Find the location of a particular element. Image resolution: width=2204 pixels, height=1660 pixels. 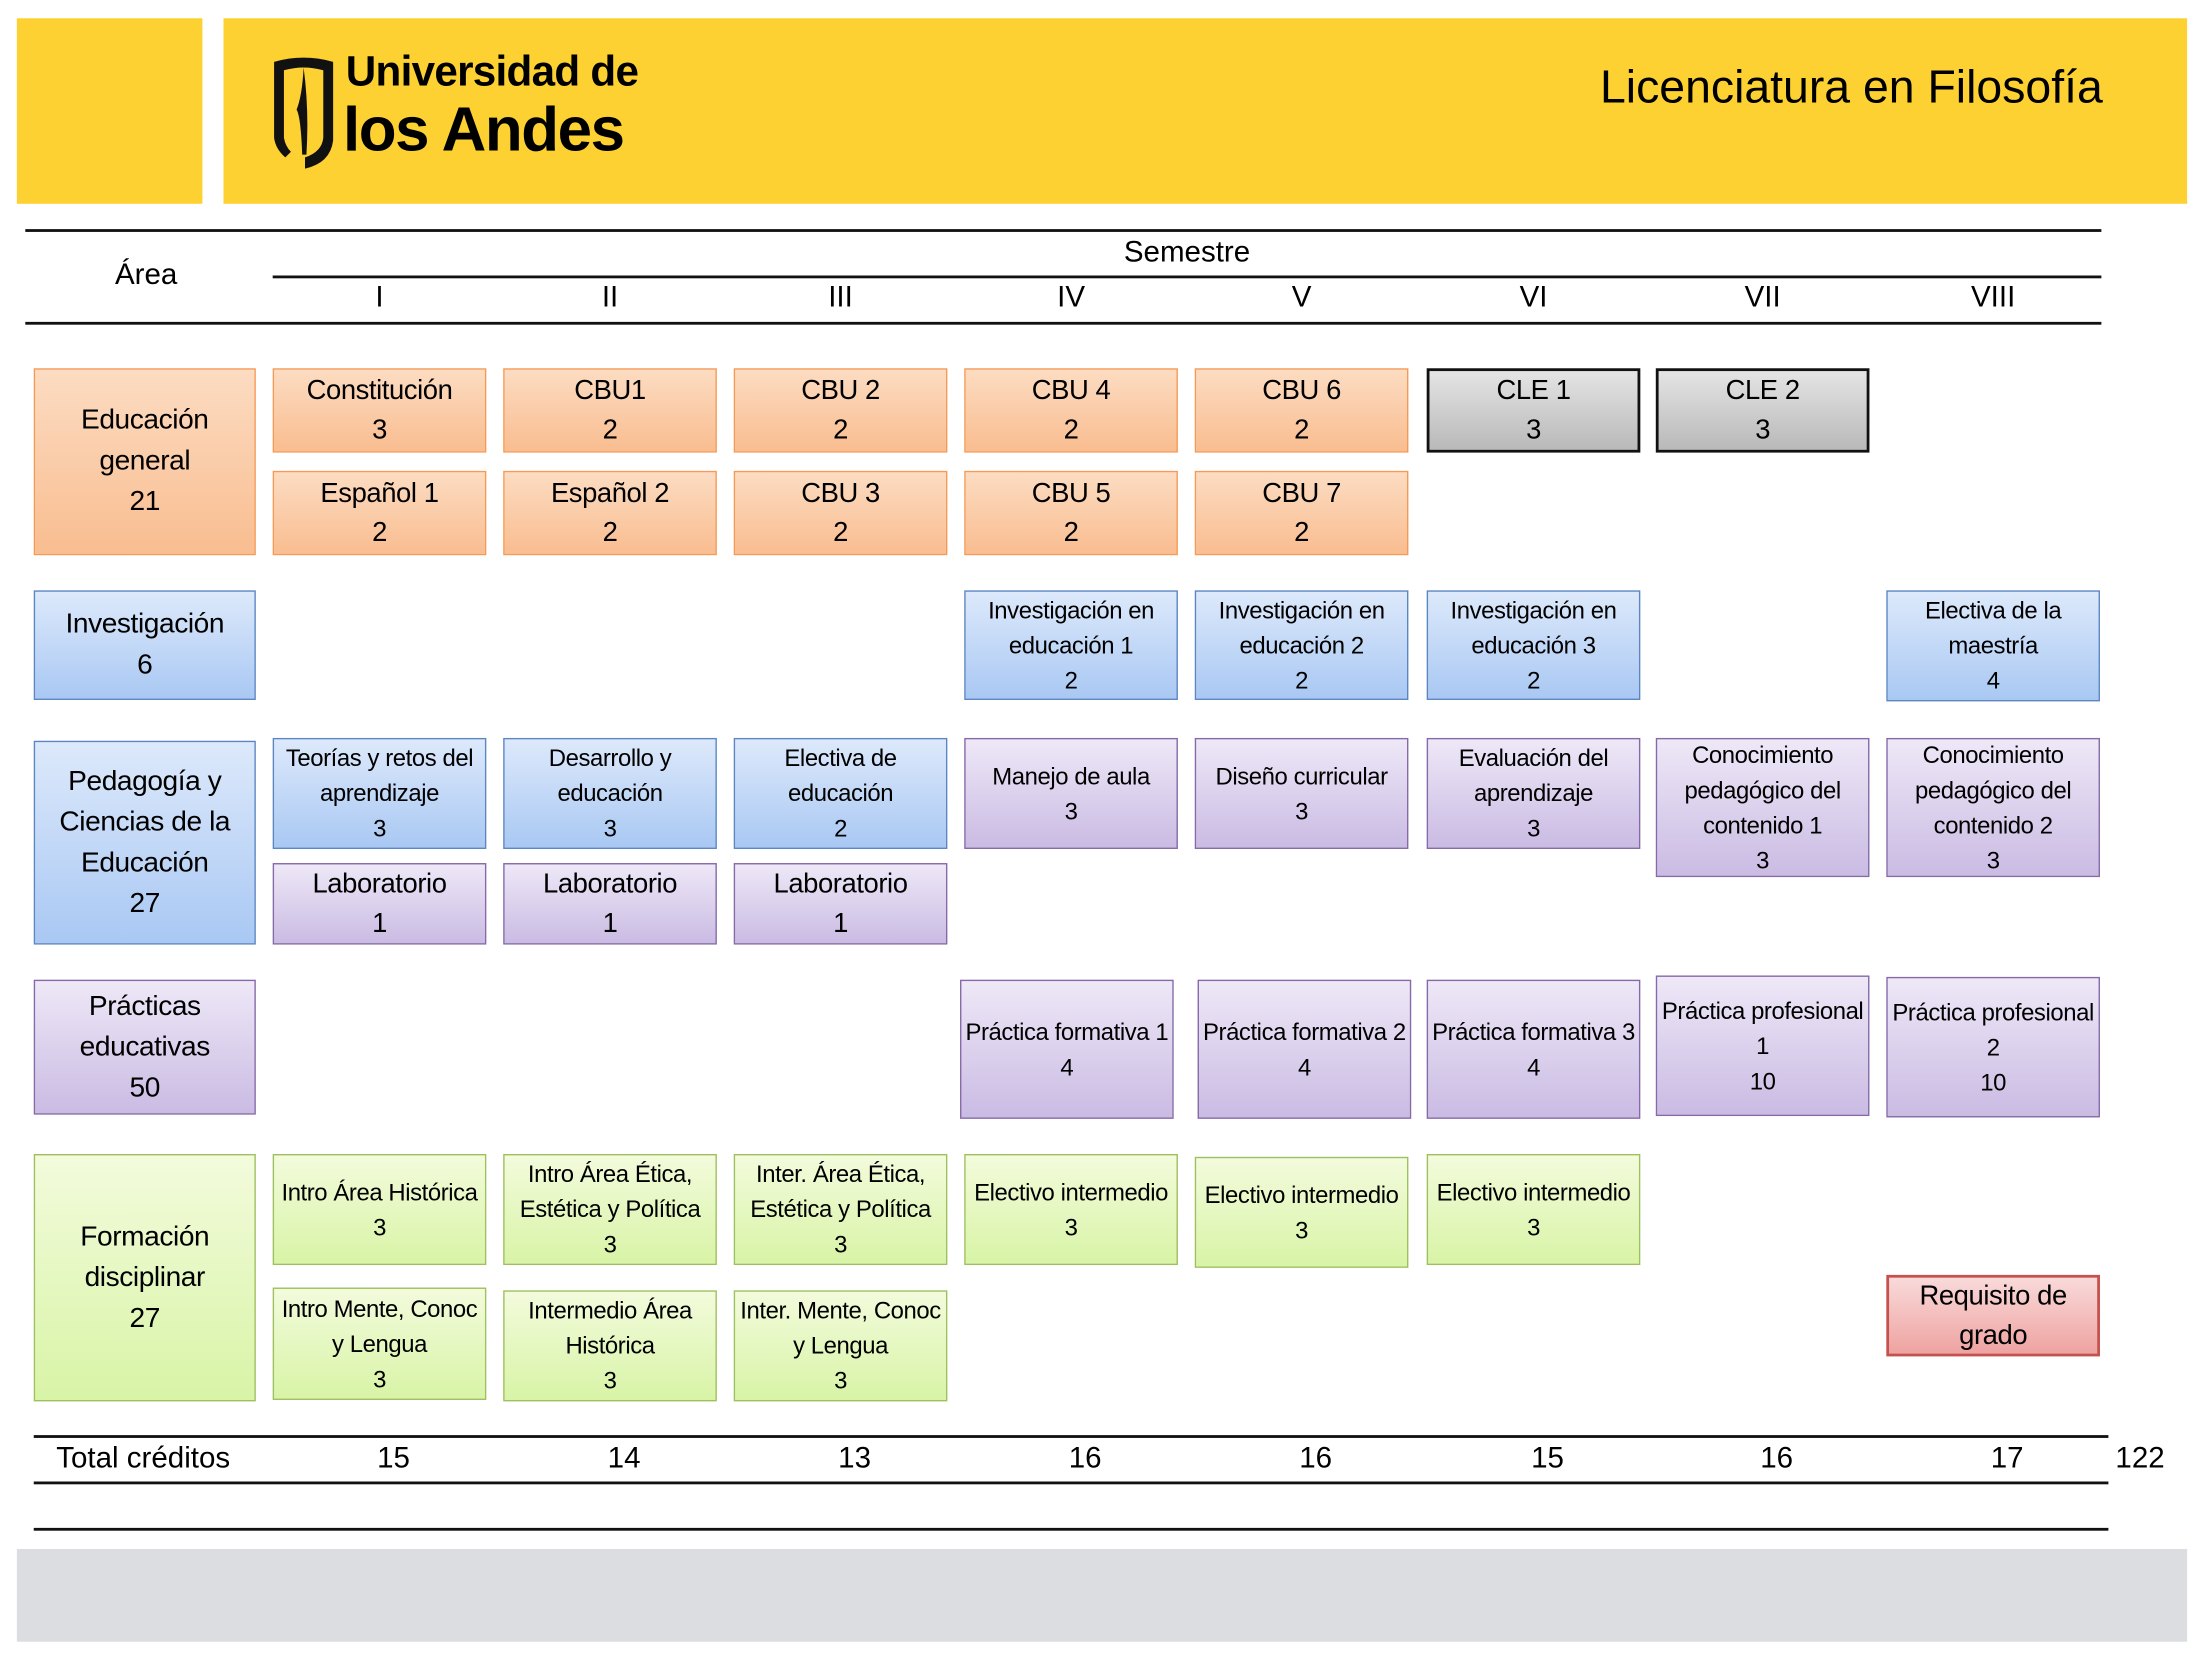

header-left-block is located at coordinates (109, 111).